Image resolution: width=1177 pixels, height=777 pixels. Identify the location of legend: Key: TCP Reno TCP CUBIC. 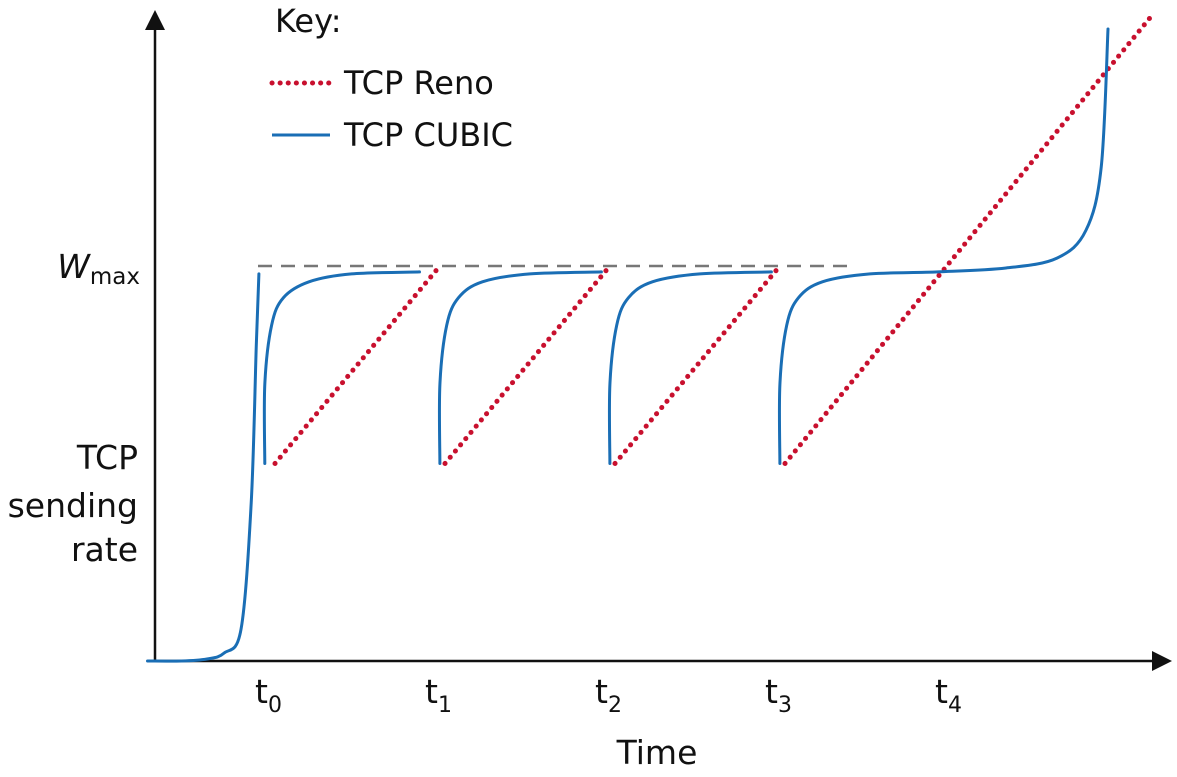
(391, 78).